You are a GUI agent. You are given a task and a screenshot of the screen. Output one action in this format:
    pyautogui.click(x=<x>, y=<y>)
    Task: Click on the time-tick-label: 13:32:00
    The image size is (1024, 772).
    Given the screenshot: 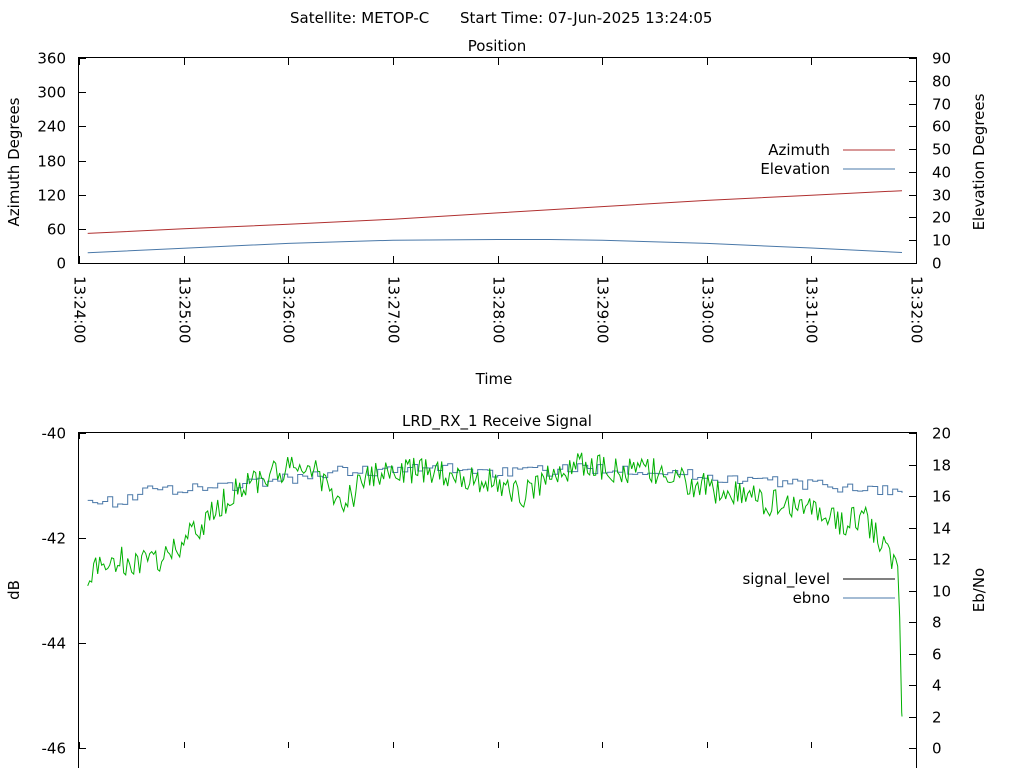 What is the action you would take?
    pyautogui.click(x=917, y=309)
    